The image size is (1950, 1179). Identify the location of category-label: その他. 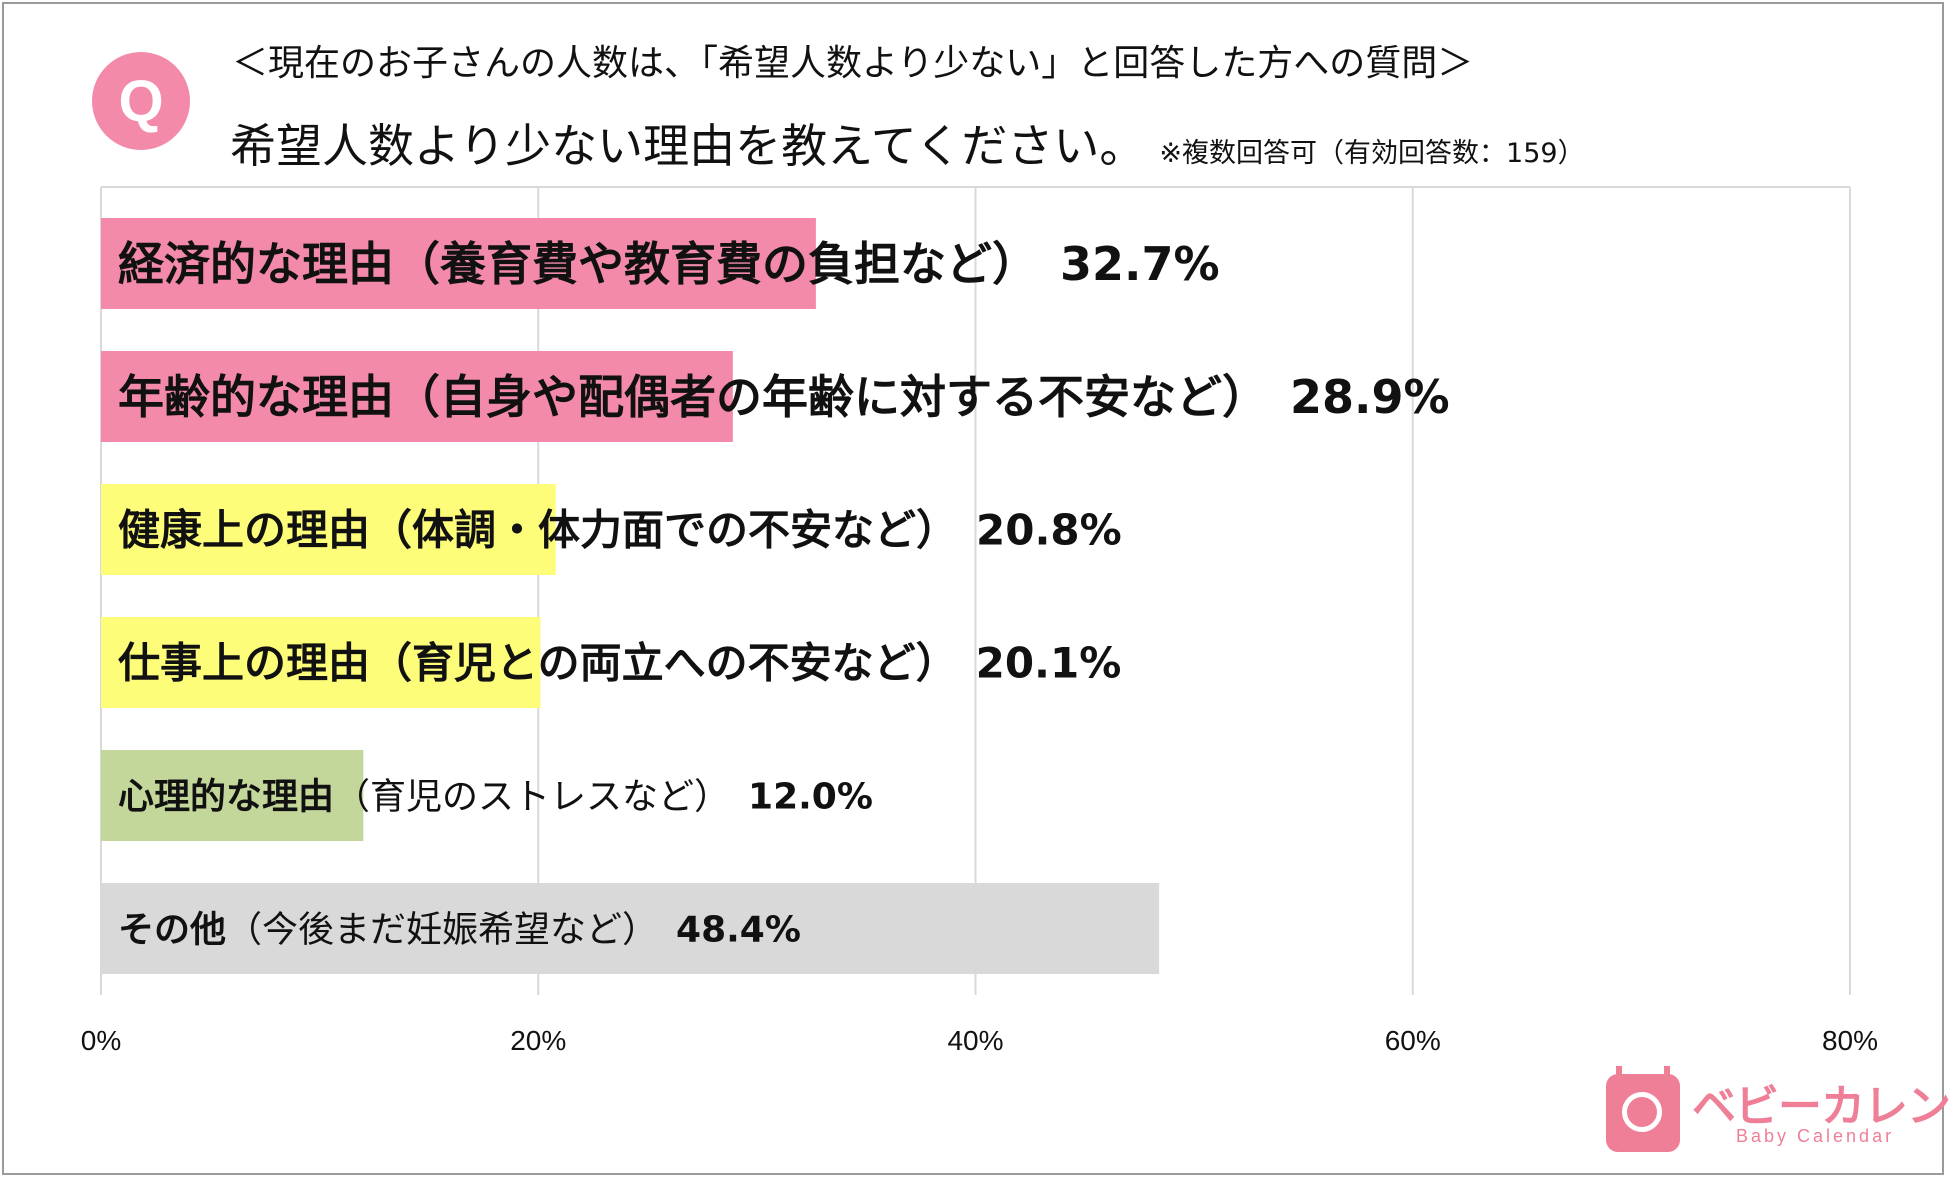
(172, 929).